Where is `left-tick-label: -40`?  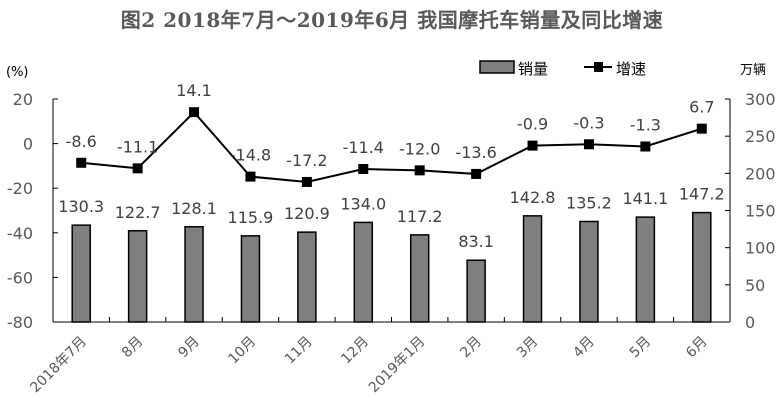 left-tick-label: -40 is located at coordinates (20, 233).